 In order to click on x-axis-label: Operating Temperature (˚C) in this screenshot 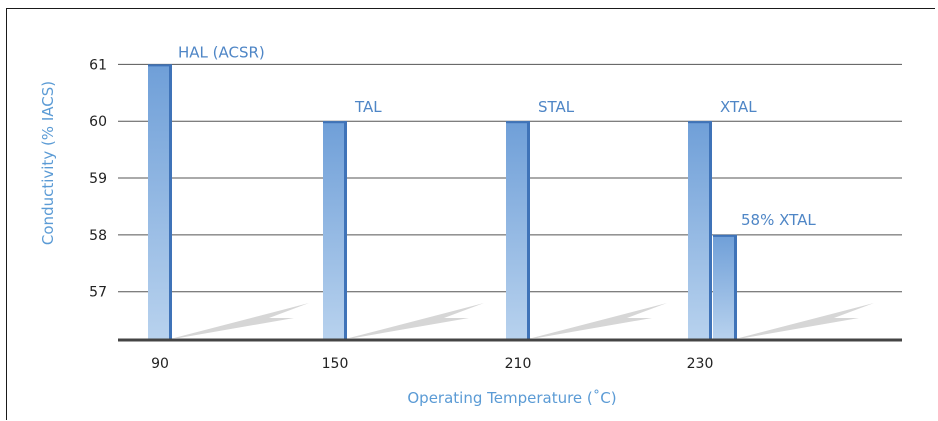, I will do `click(511, 398)`.